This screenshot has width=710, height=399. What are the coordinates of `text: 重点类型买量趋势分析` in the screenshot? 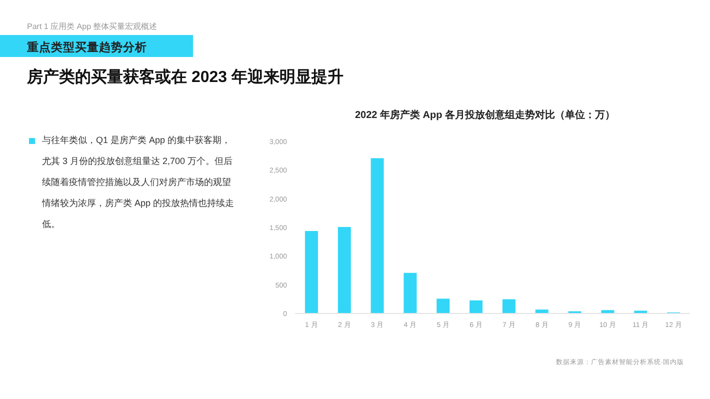 It's located at (86, 47).